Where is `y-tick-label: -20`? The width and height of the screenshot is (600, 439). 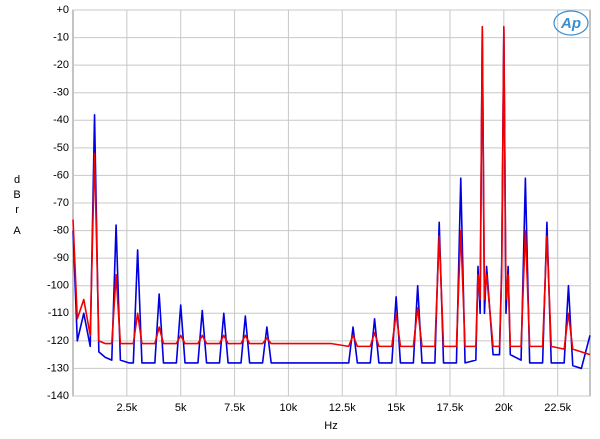
y-tick-label: -20 is located at coordinates (61, 65).